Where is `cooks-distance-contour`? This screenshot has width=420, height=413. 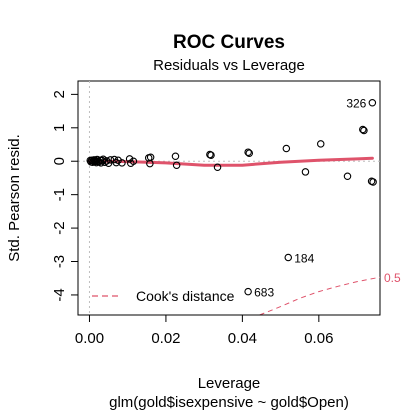 cooks-distance-contour is located at coordinates (320, 296).